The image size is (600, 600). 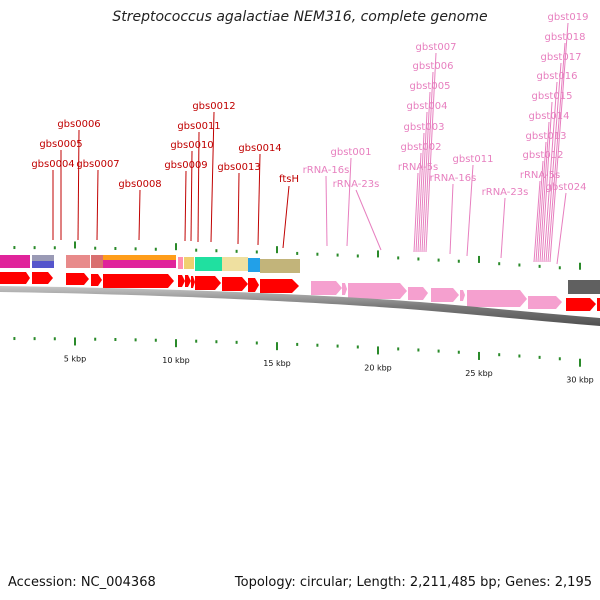 What do you see at coordinates (198, 126) in the screenshot?
I see `cds-gene-label: gbs0011` at bounding box center [198, 126].